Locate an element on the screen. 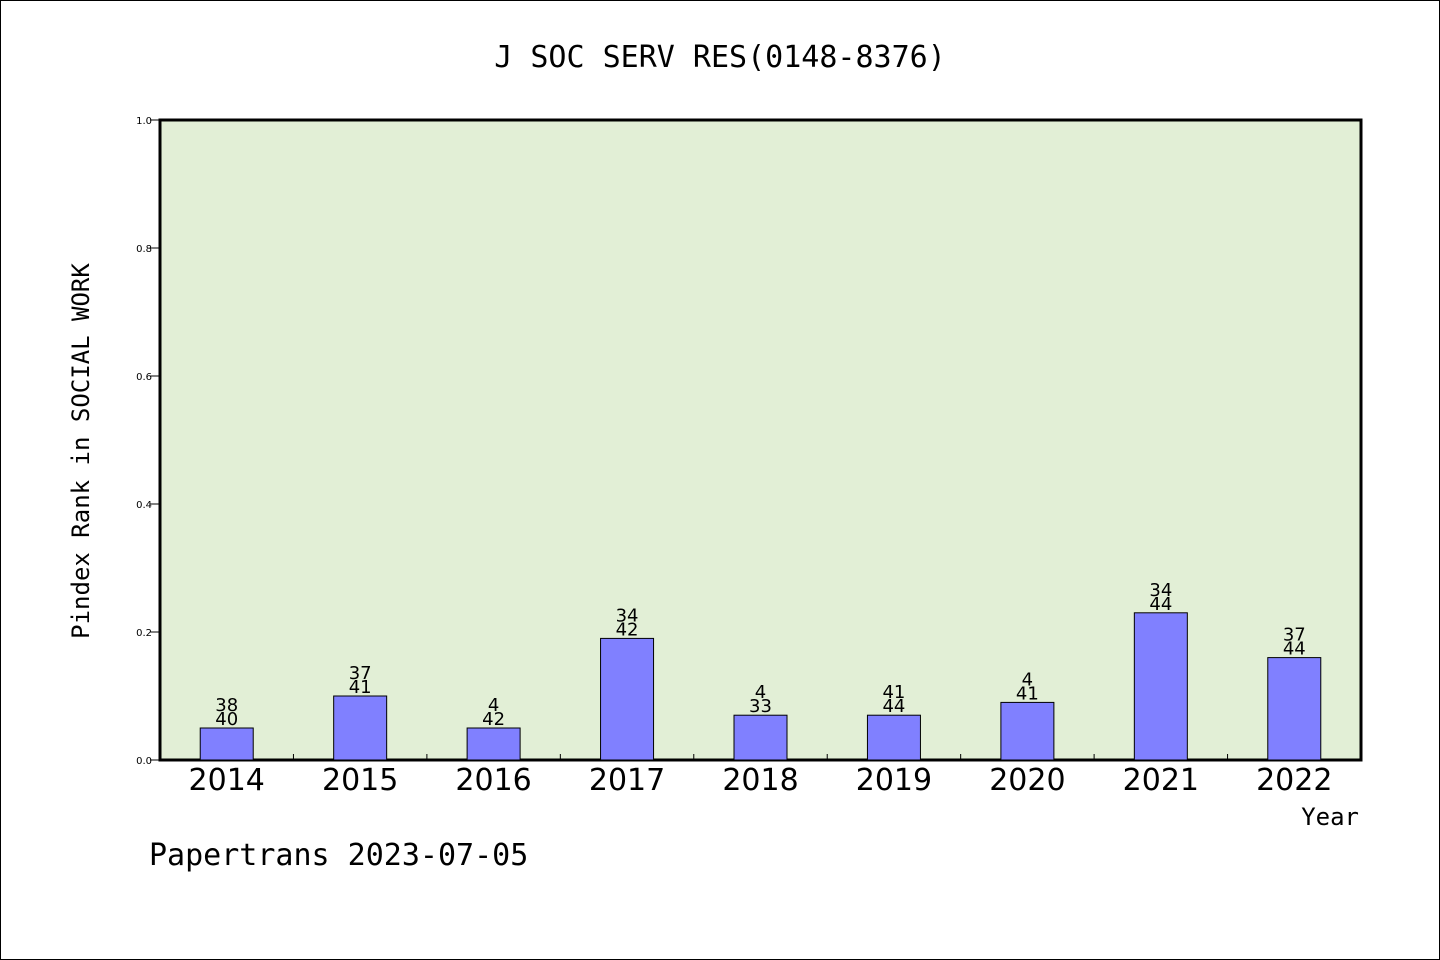 The image size is (1440, 960). footer-credit: Papertrans 2023-07-05 is located at coordinates (338, 855).